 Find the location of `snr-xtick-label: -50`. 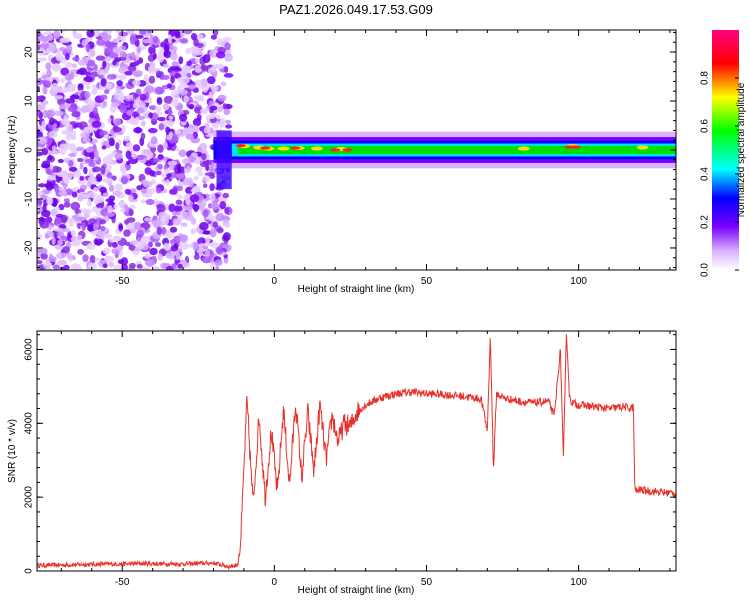

snr-xtick-label: -50 is located at coordinates (122, 582).